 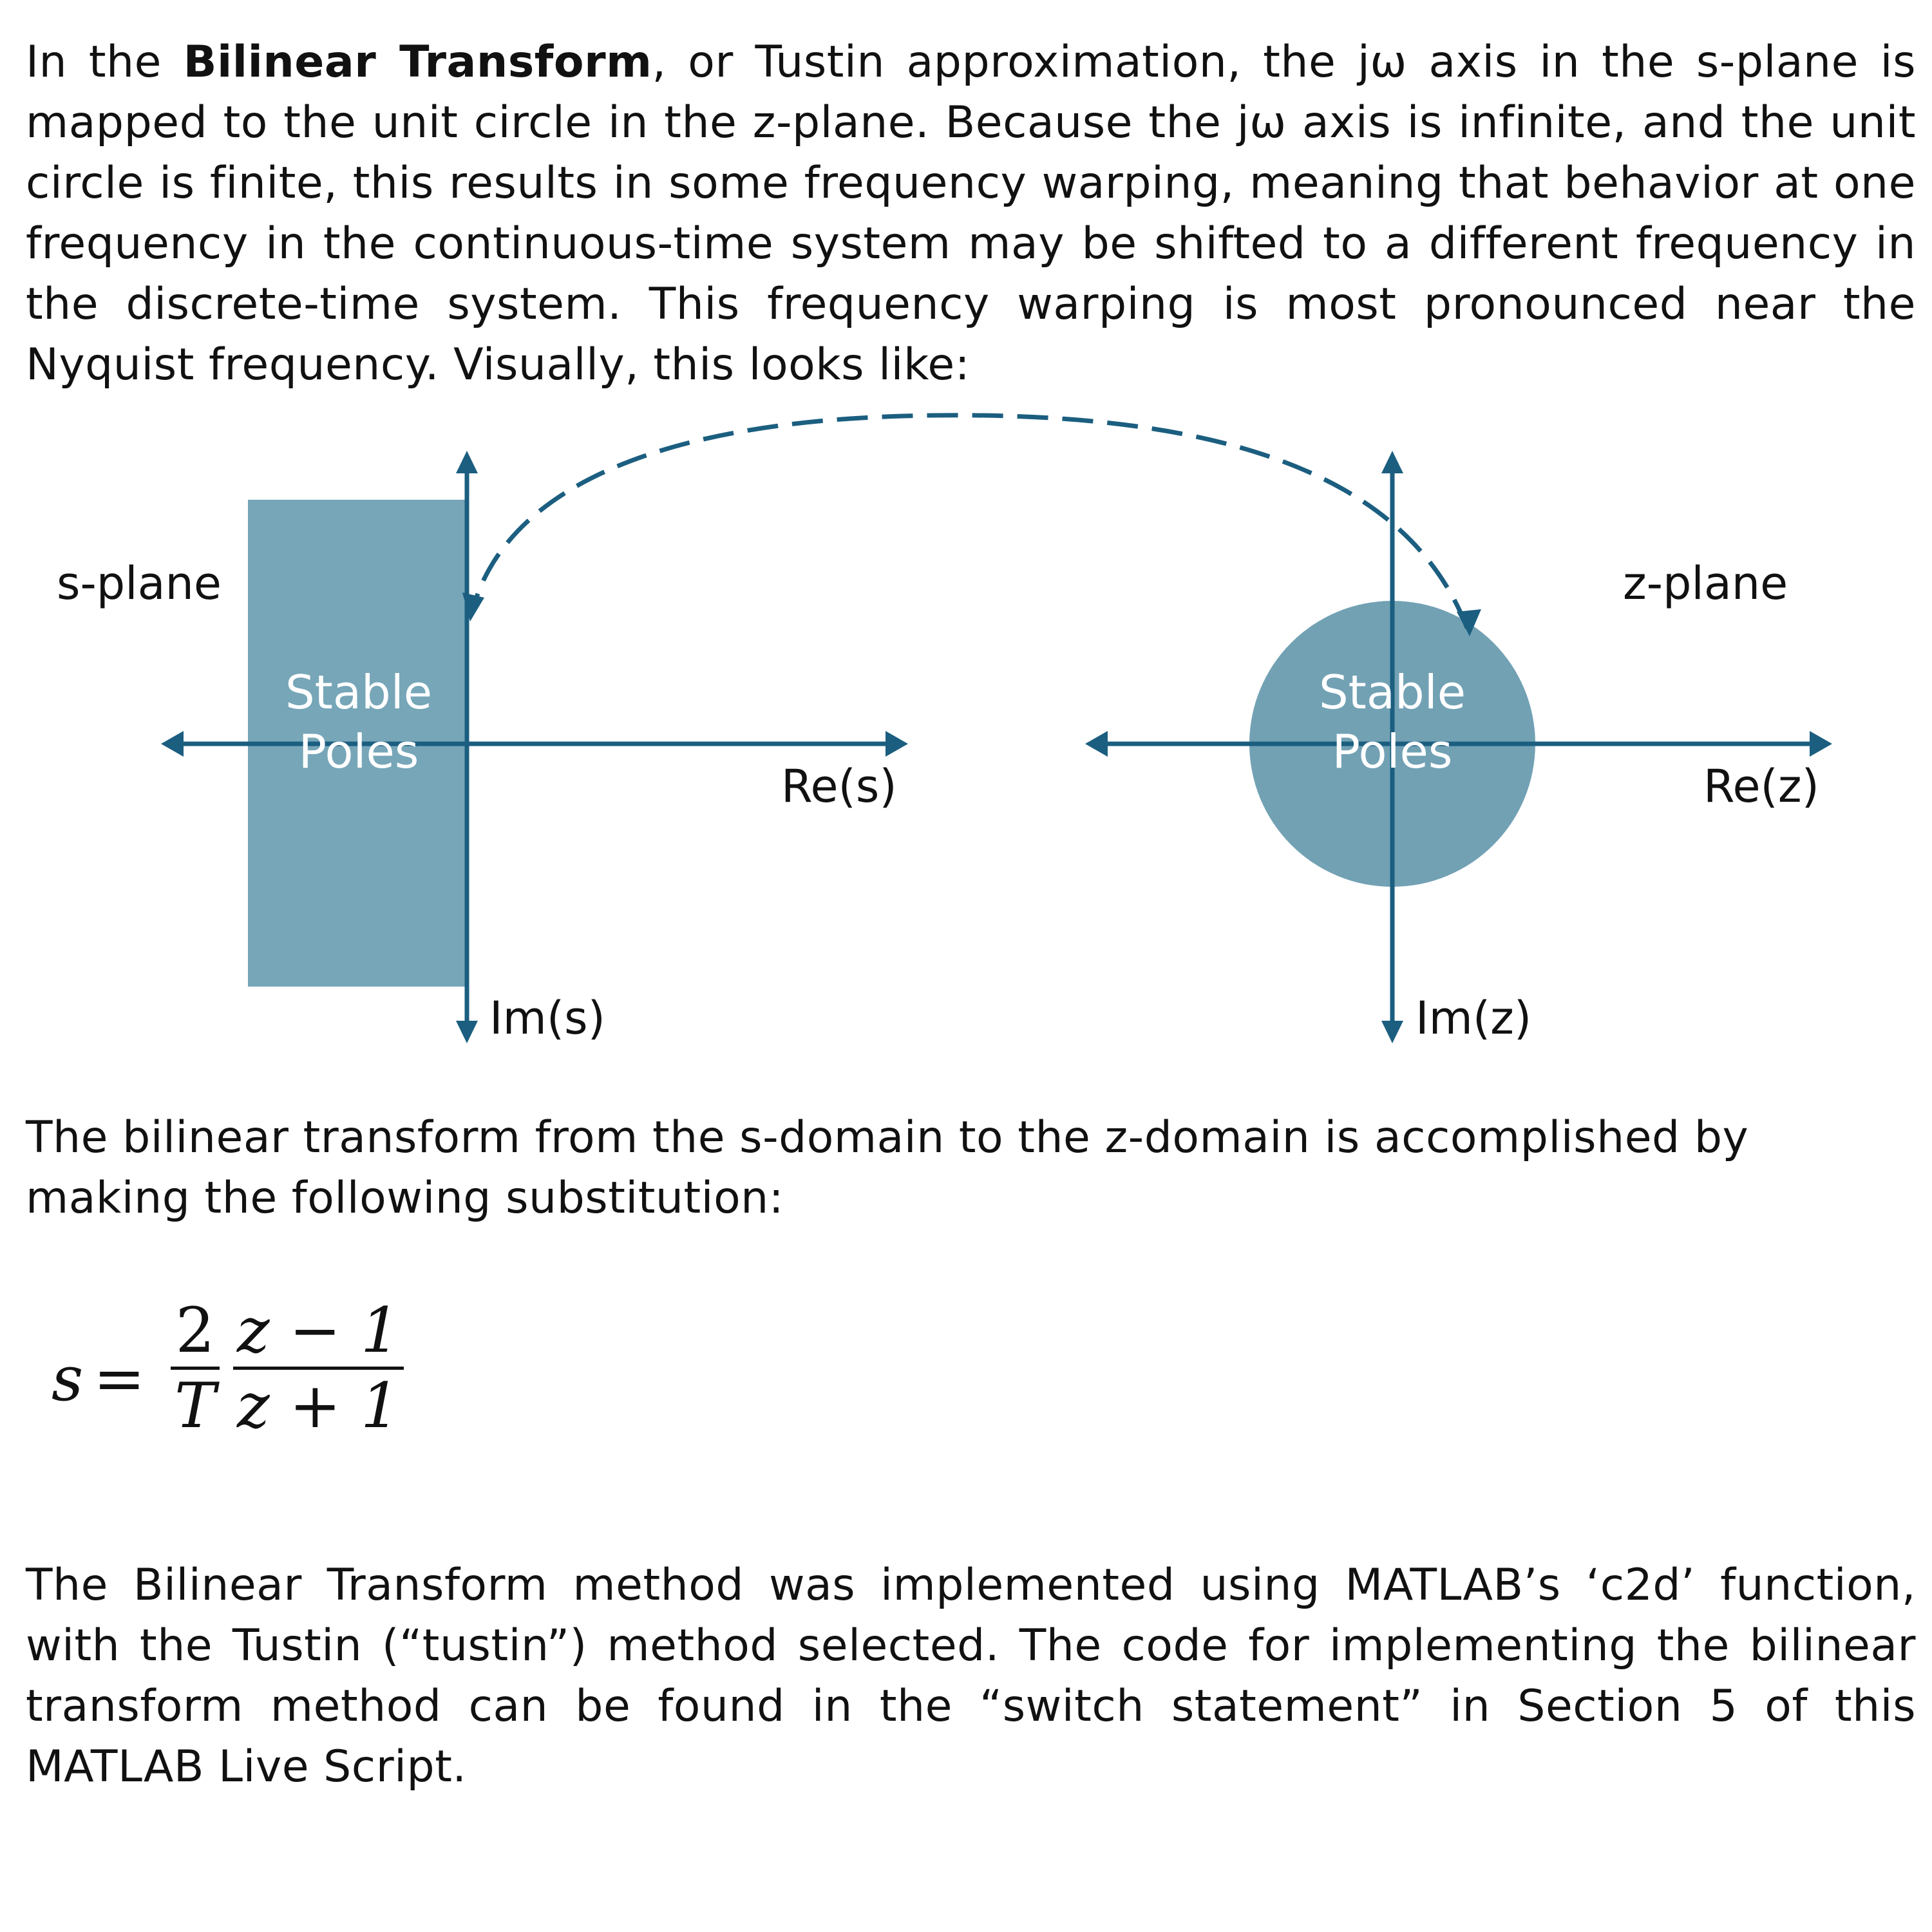 I want to click on z-real-axis-left-arrow, so click(x=1096, y=744).